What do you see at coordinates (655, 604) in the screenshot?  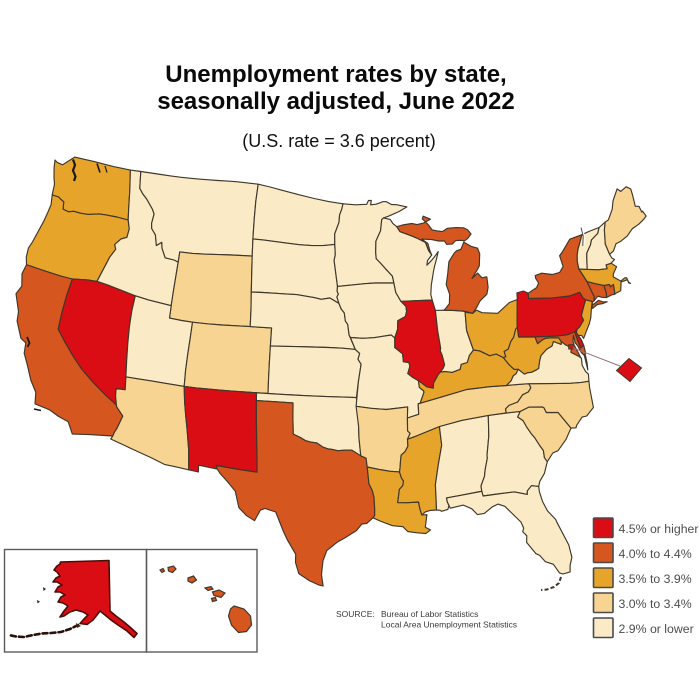 I see `svg-text: 3.0% to 3.4%` at bounding box center [655, 604].